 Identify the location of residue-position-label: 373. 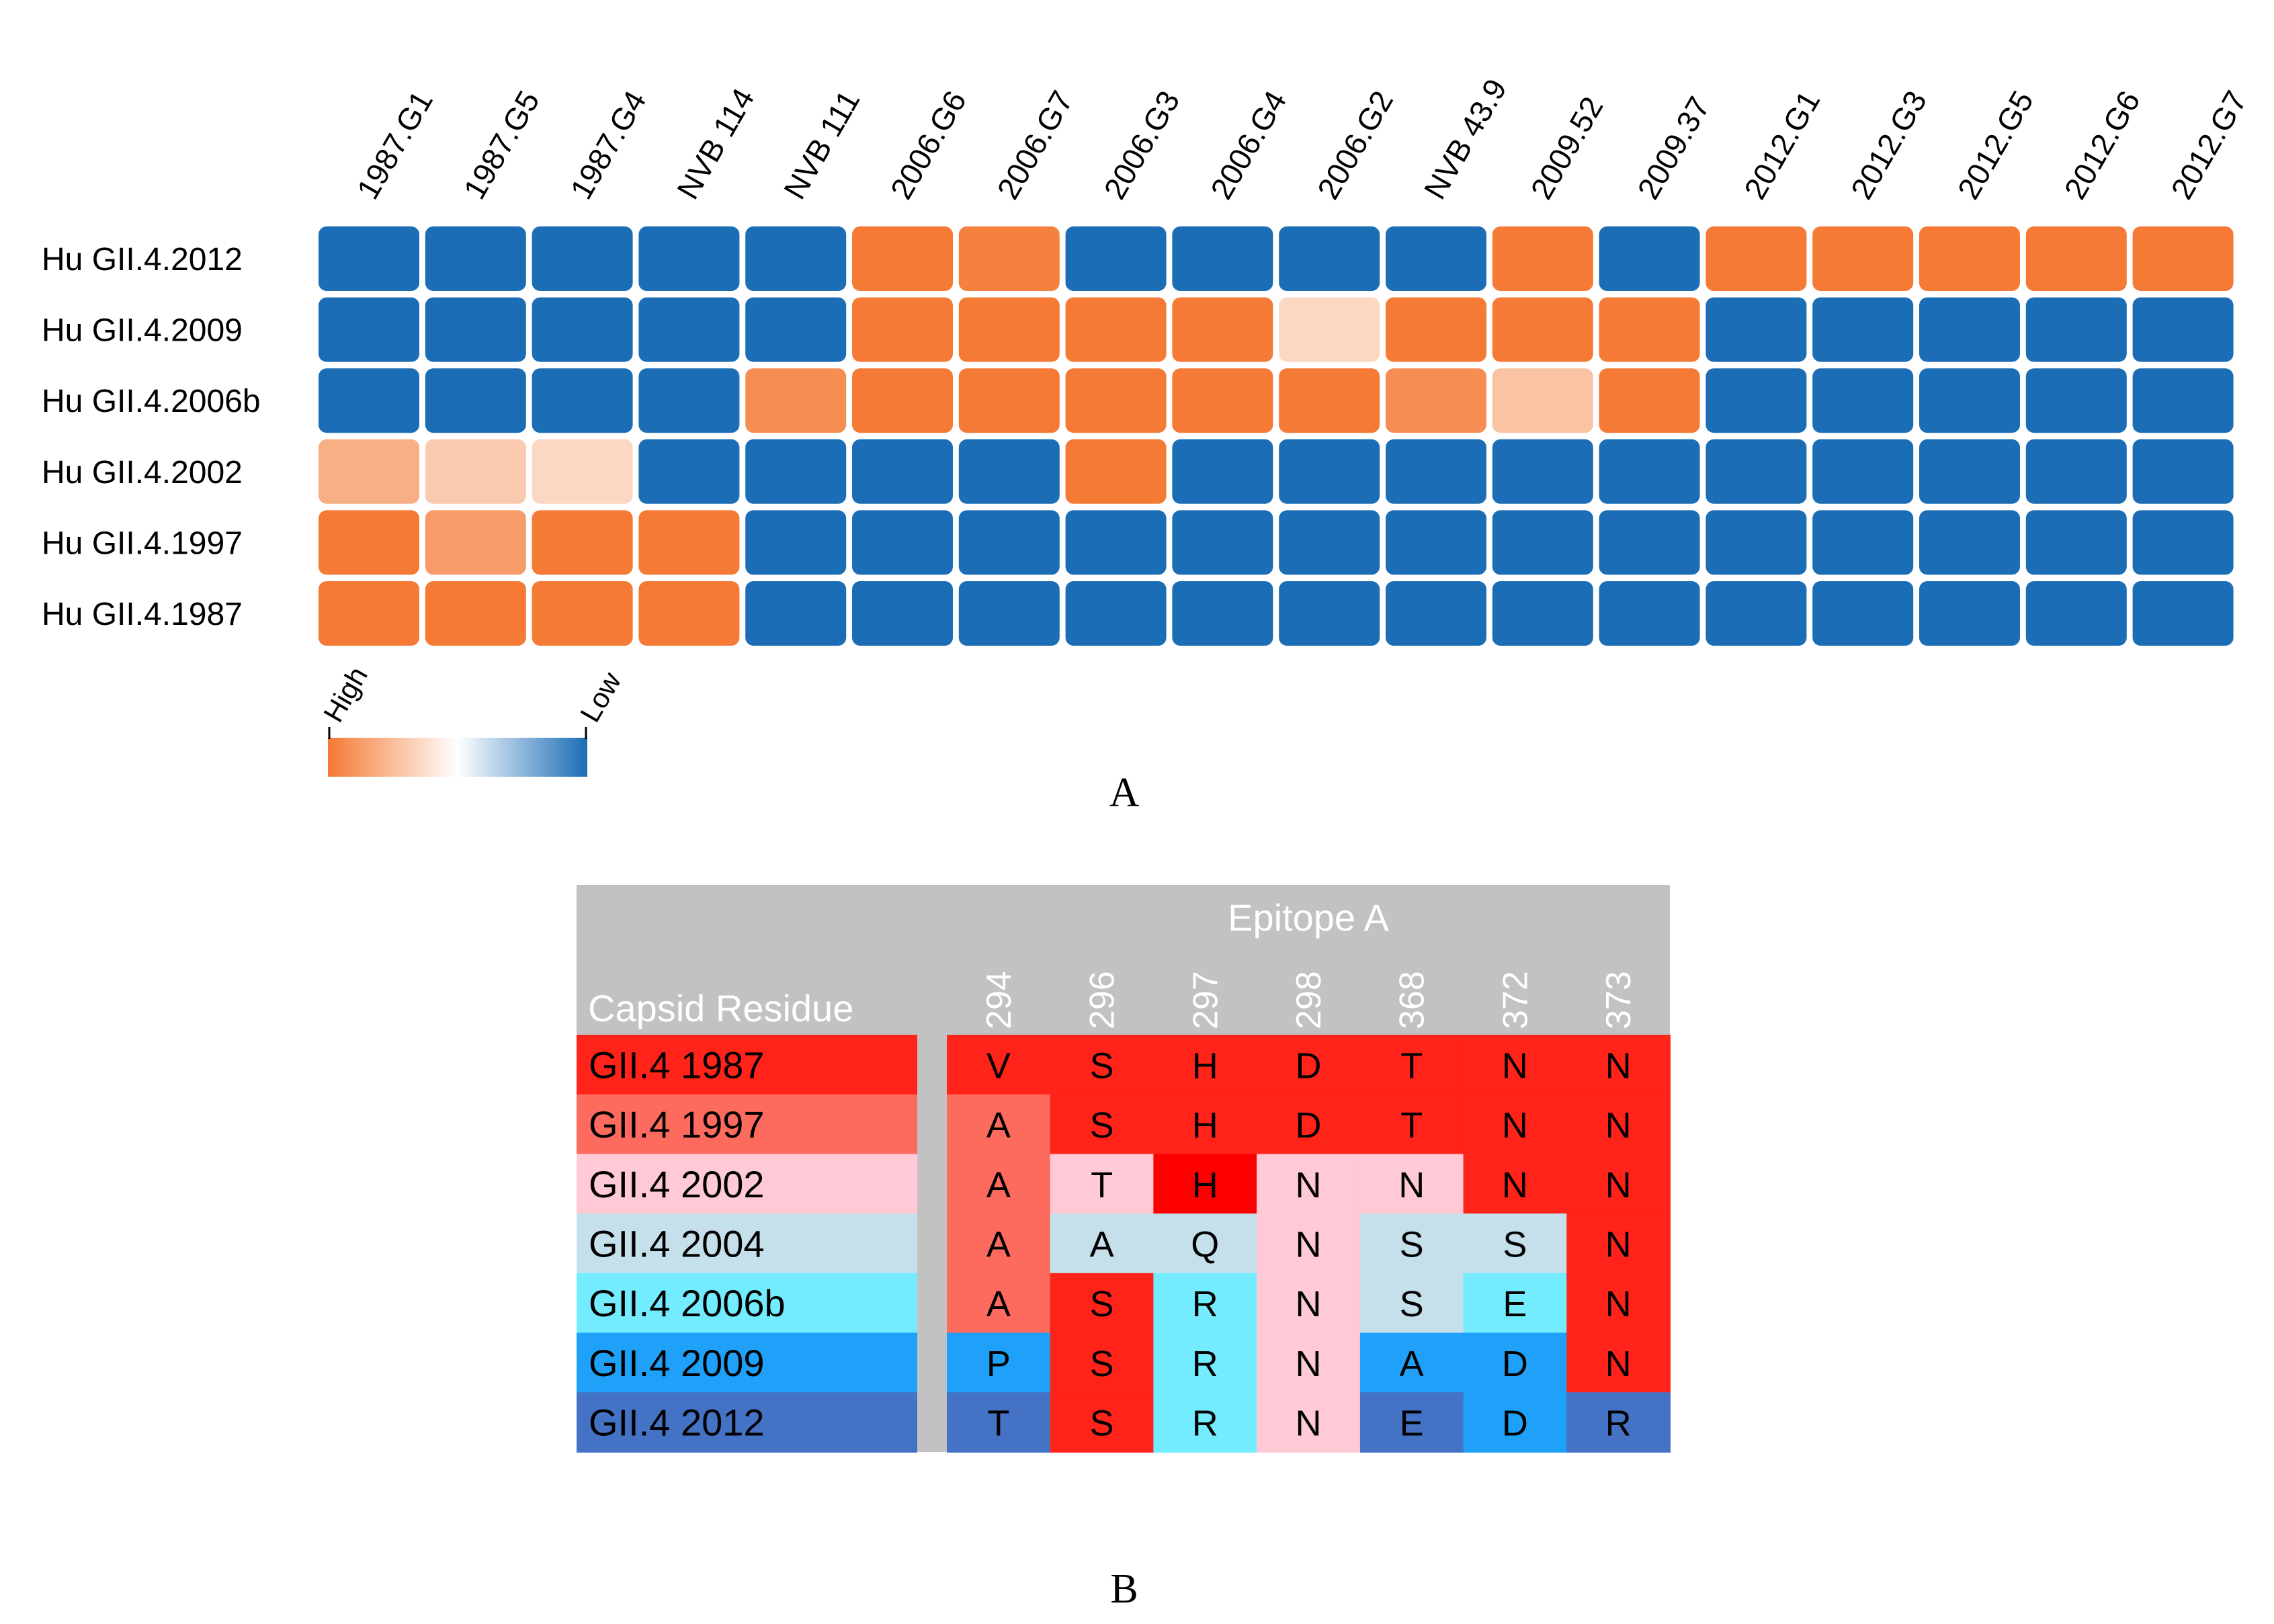
(1618, 1000).